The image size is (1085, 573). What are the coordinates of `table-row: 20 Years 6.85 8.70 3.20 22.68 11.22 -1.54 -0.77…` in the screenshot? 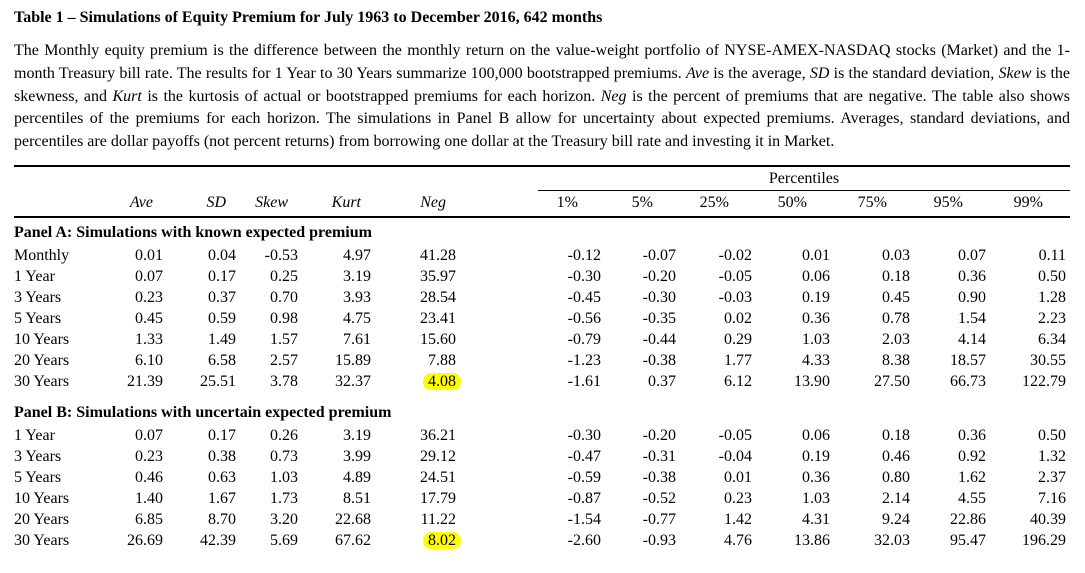 It's located at (542, 519).